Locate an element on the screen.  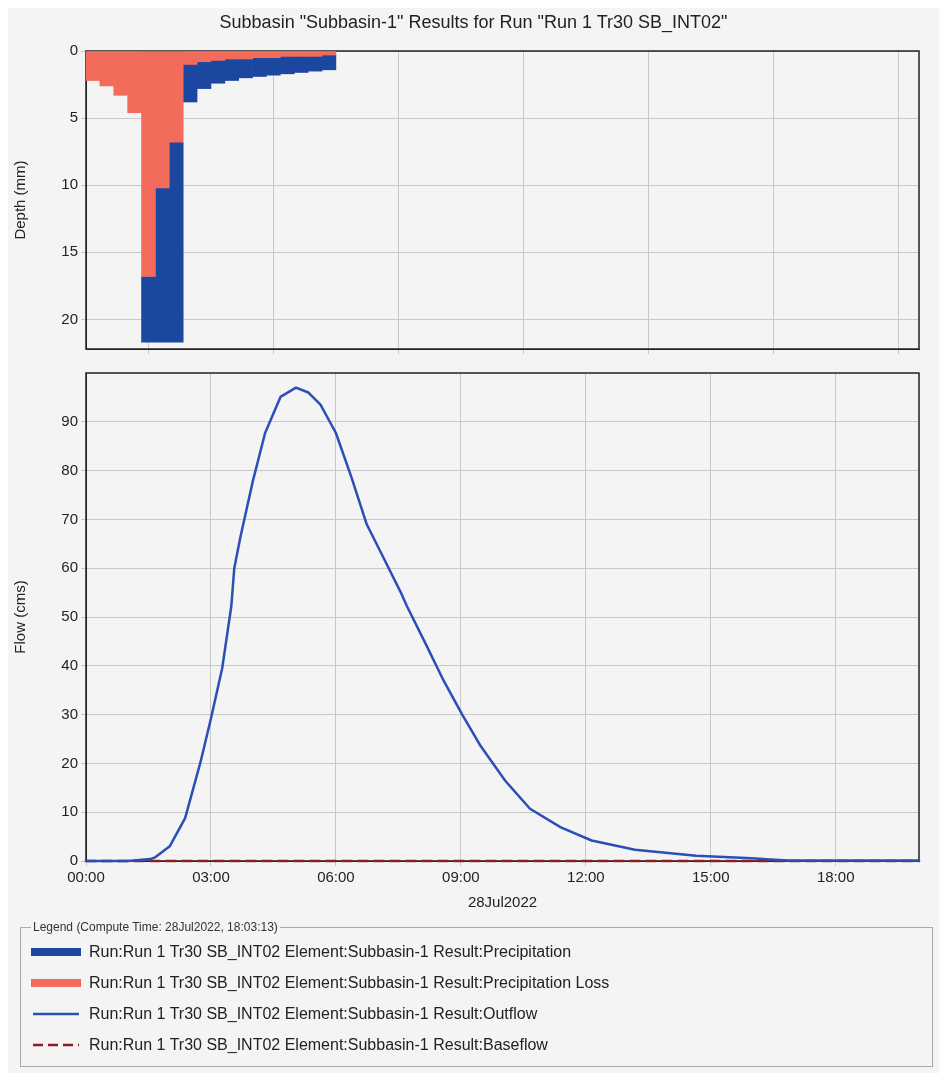
legend-label: Run:Run 1 Tr30 SB_INT02 Element:Subbasin-1 Result:Baseflow is located at coordinates (318, 1044).